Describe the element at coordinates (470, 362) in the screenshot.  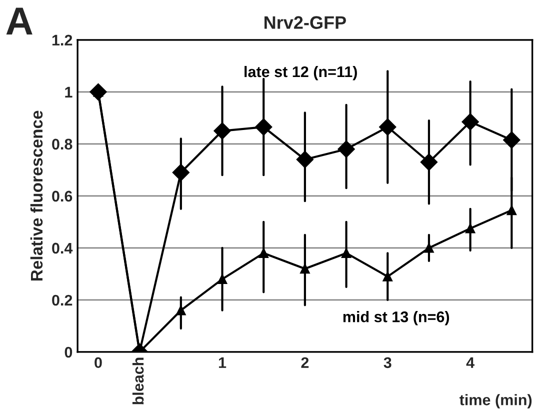
I see `x-tick-label: 4` at that location.